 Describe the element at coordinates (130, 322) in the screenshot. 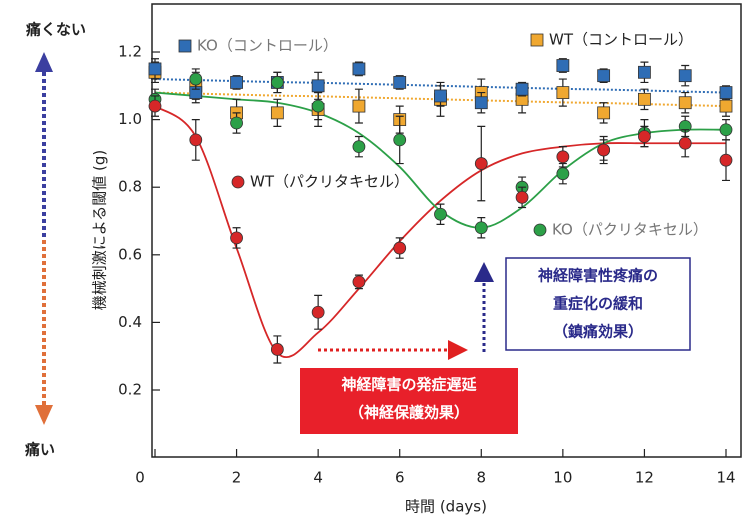

I see `y-tick-label: 0.4` at that location.